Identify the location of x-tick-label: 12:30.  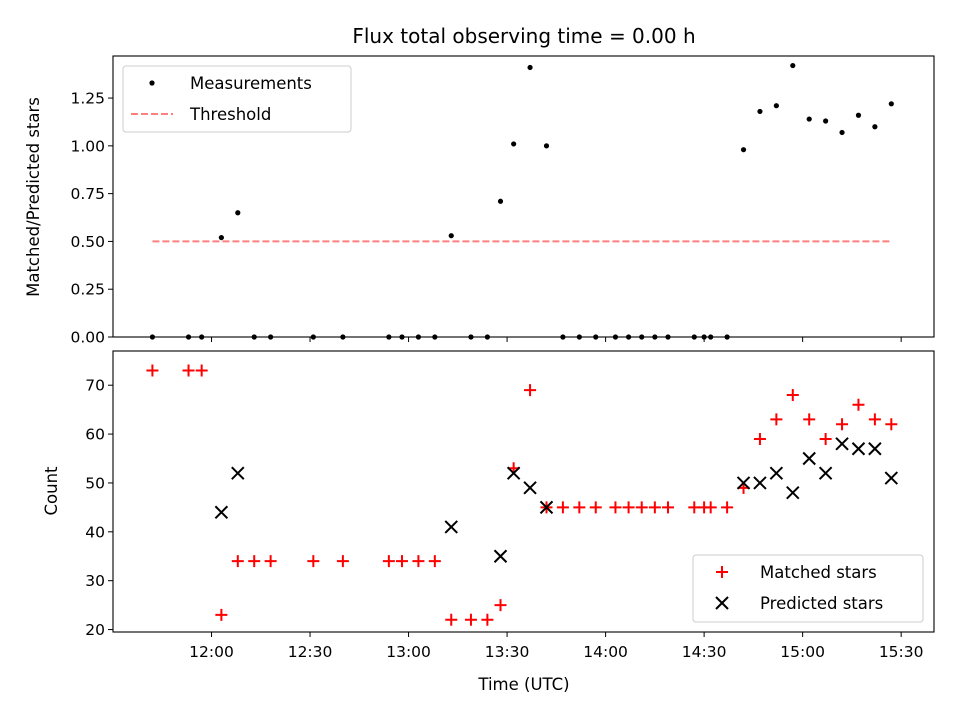
(310, 652).